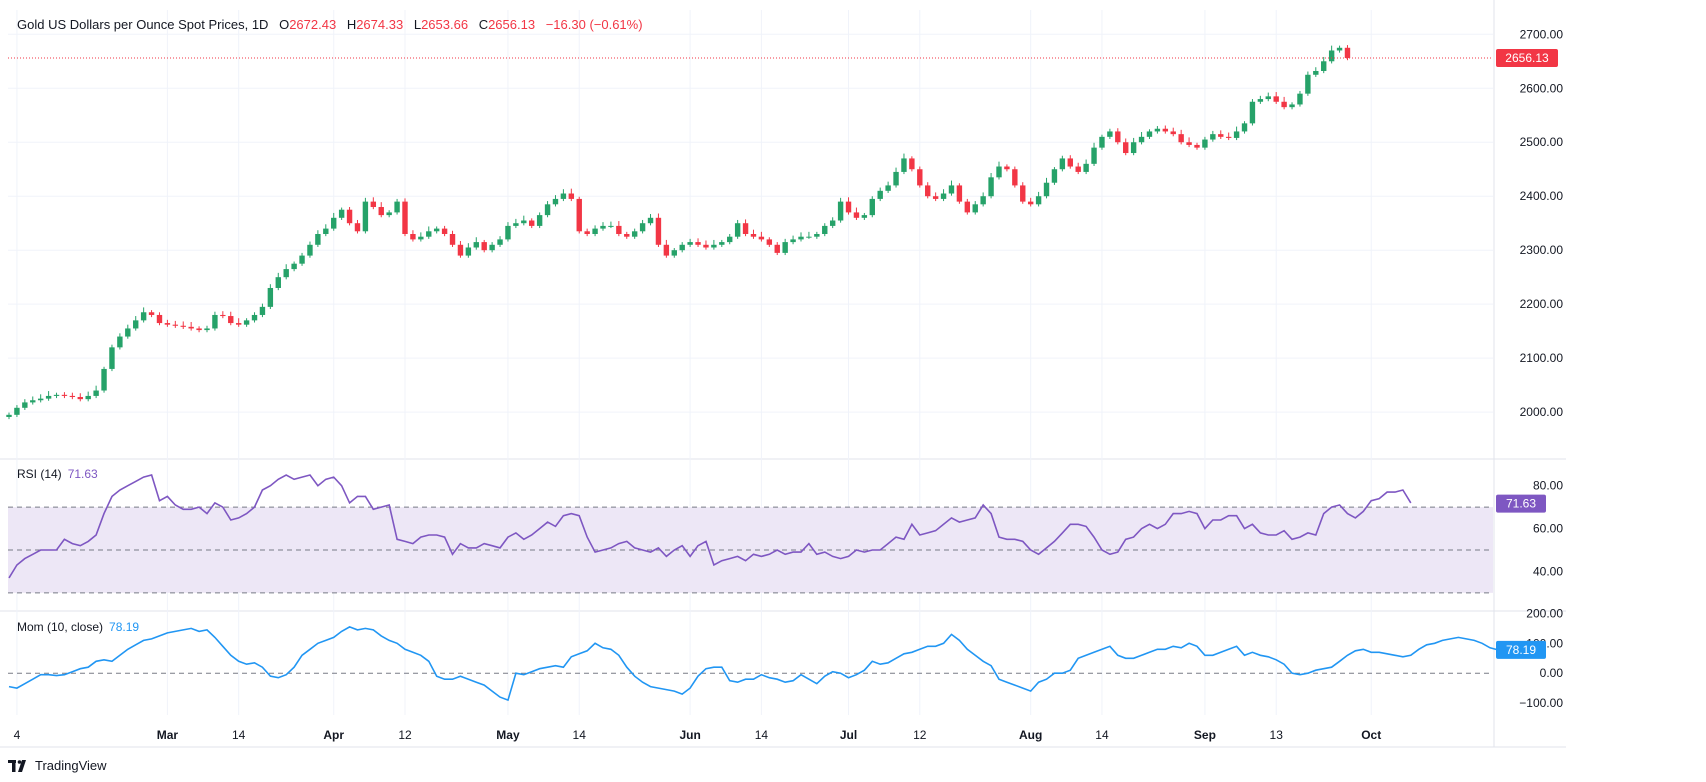 This screenshot has height=782, width=1706. I want to click on tradingview-logo: TradingView, so click(57, 765).